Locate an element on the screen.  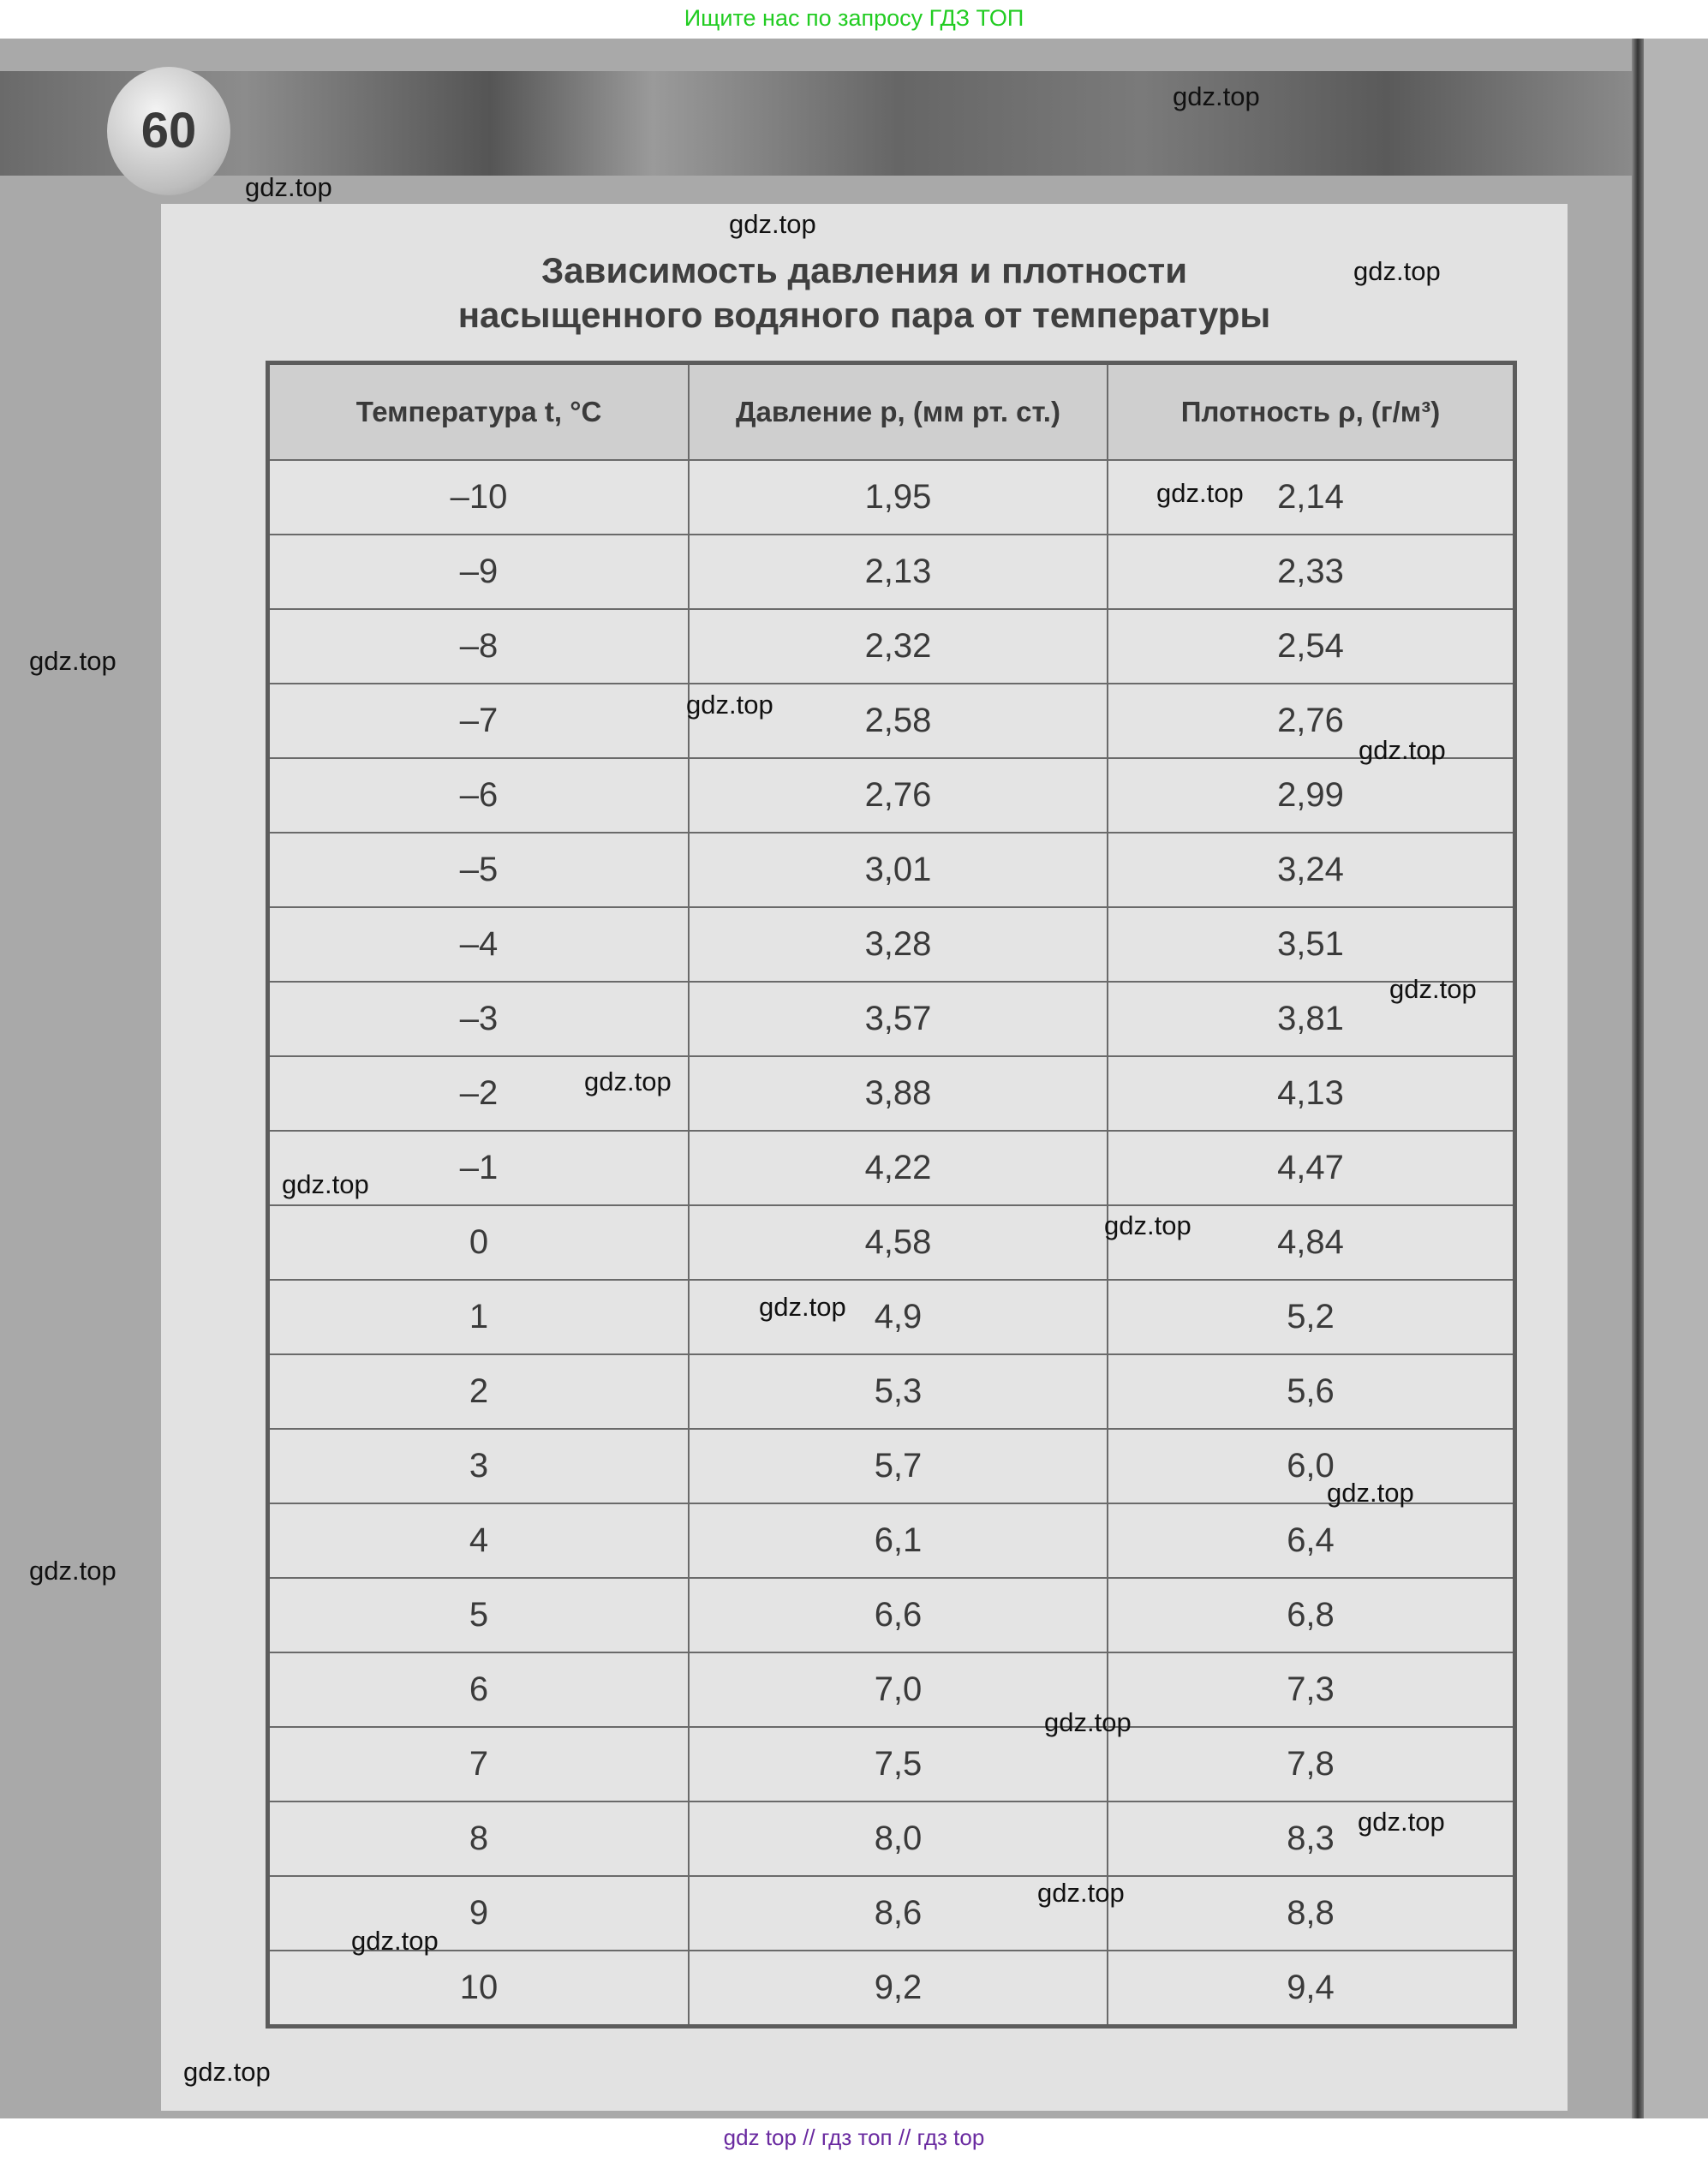
temperature-cell: 10 is located at coordinates (478, 1989).